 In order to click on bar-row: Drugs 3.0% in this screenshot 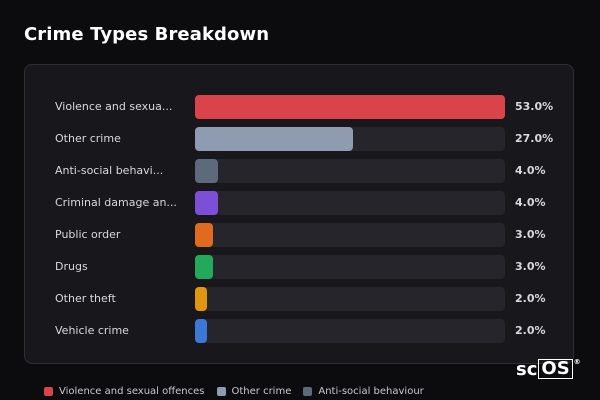, I will do `click(300, 267)`.